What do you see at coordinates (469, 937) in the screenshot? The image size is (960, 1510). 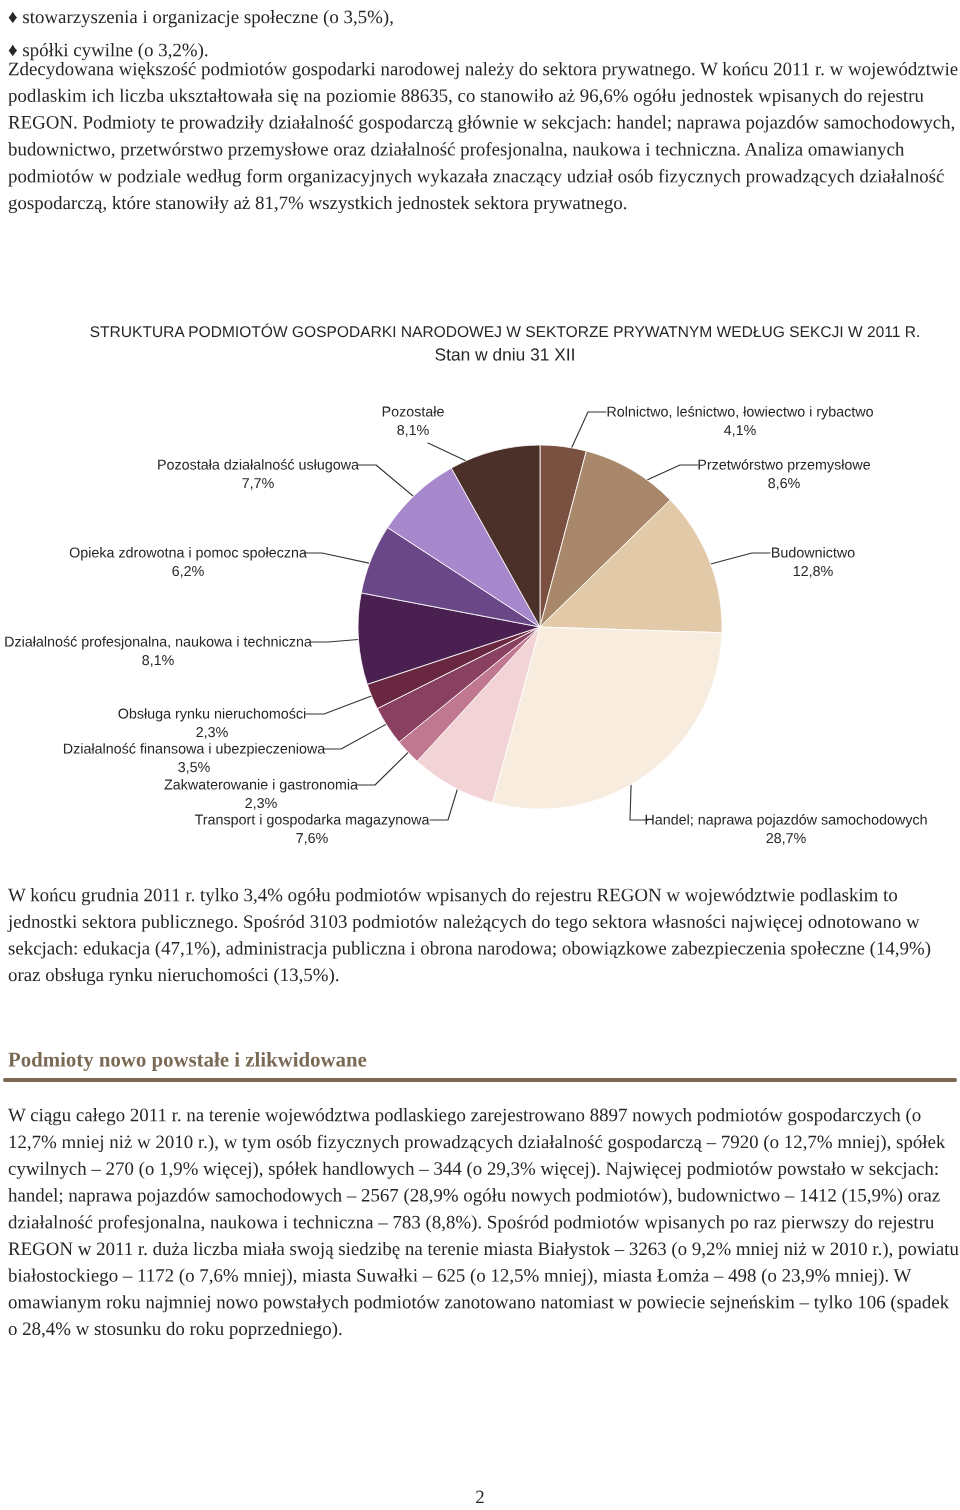 I see `text: W końcu grudnia 2011 r. tylko 3,4% ogółu podmiotów wpisanych do rejestru REGON w województwie podlaskim to jednostki sektora publicznego. Spośród 3103 podmiotów należących do tego sektora własności najwięcej odnotowano w sekcjach: edukacja (47,1%), administracja publiczna i obrona narodowa; obowiązkowe zabezpieczenia społeczne (14,9%) oraz obsługa rynku nieruchomości (13,5%).` at bounding box center [469, 937].